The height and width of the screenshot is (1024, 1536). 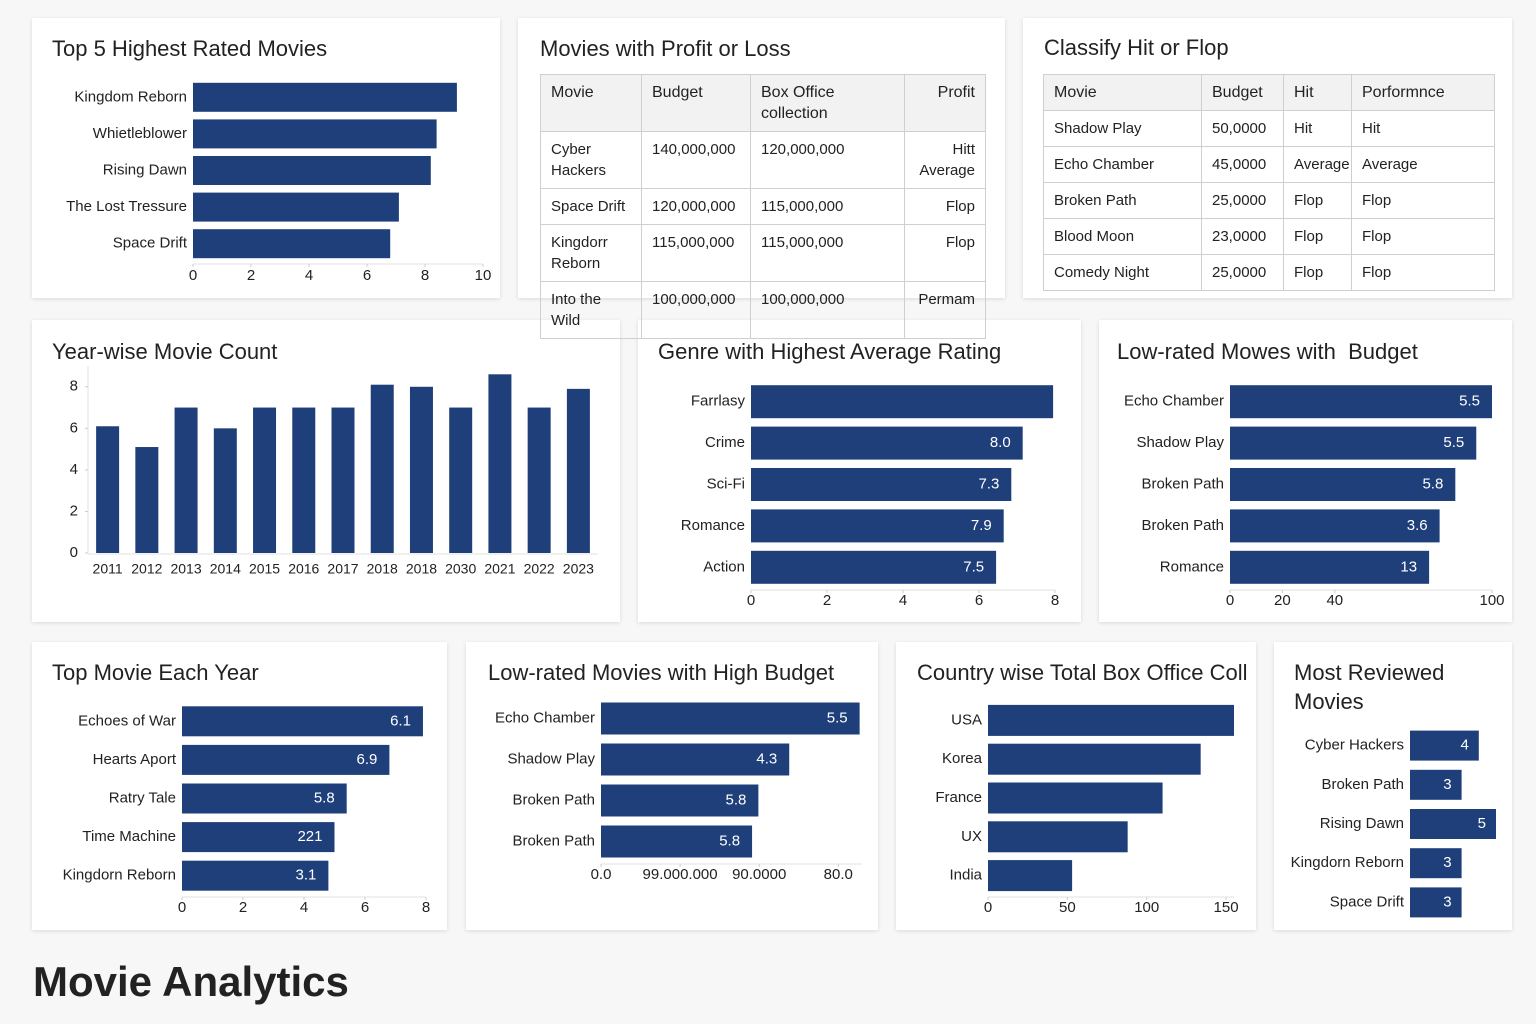 I want to click on header-row: Movie Budget Hit Porformnce, so click(x=1269, y=92).